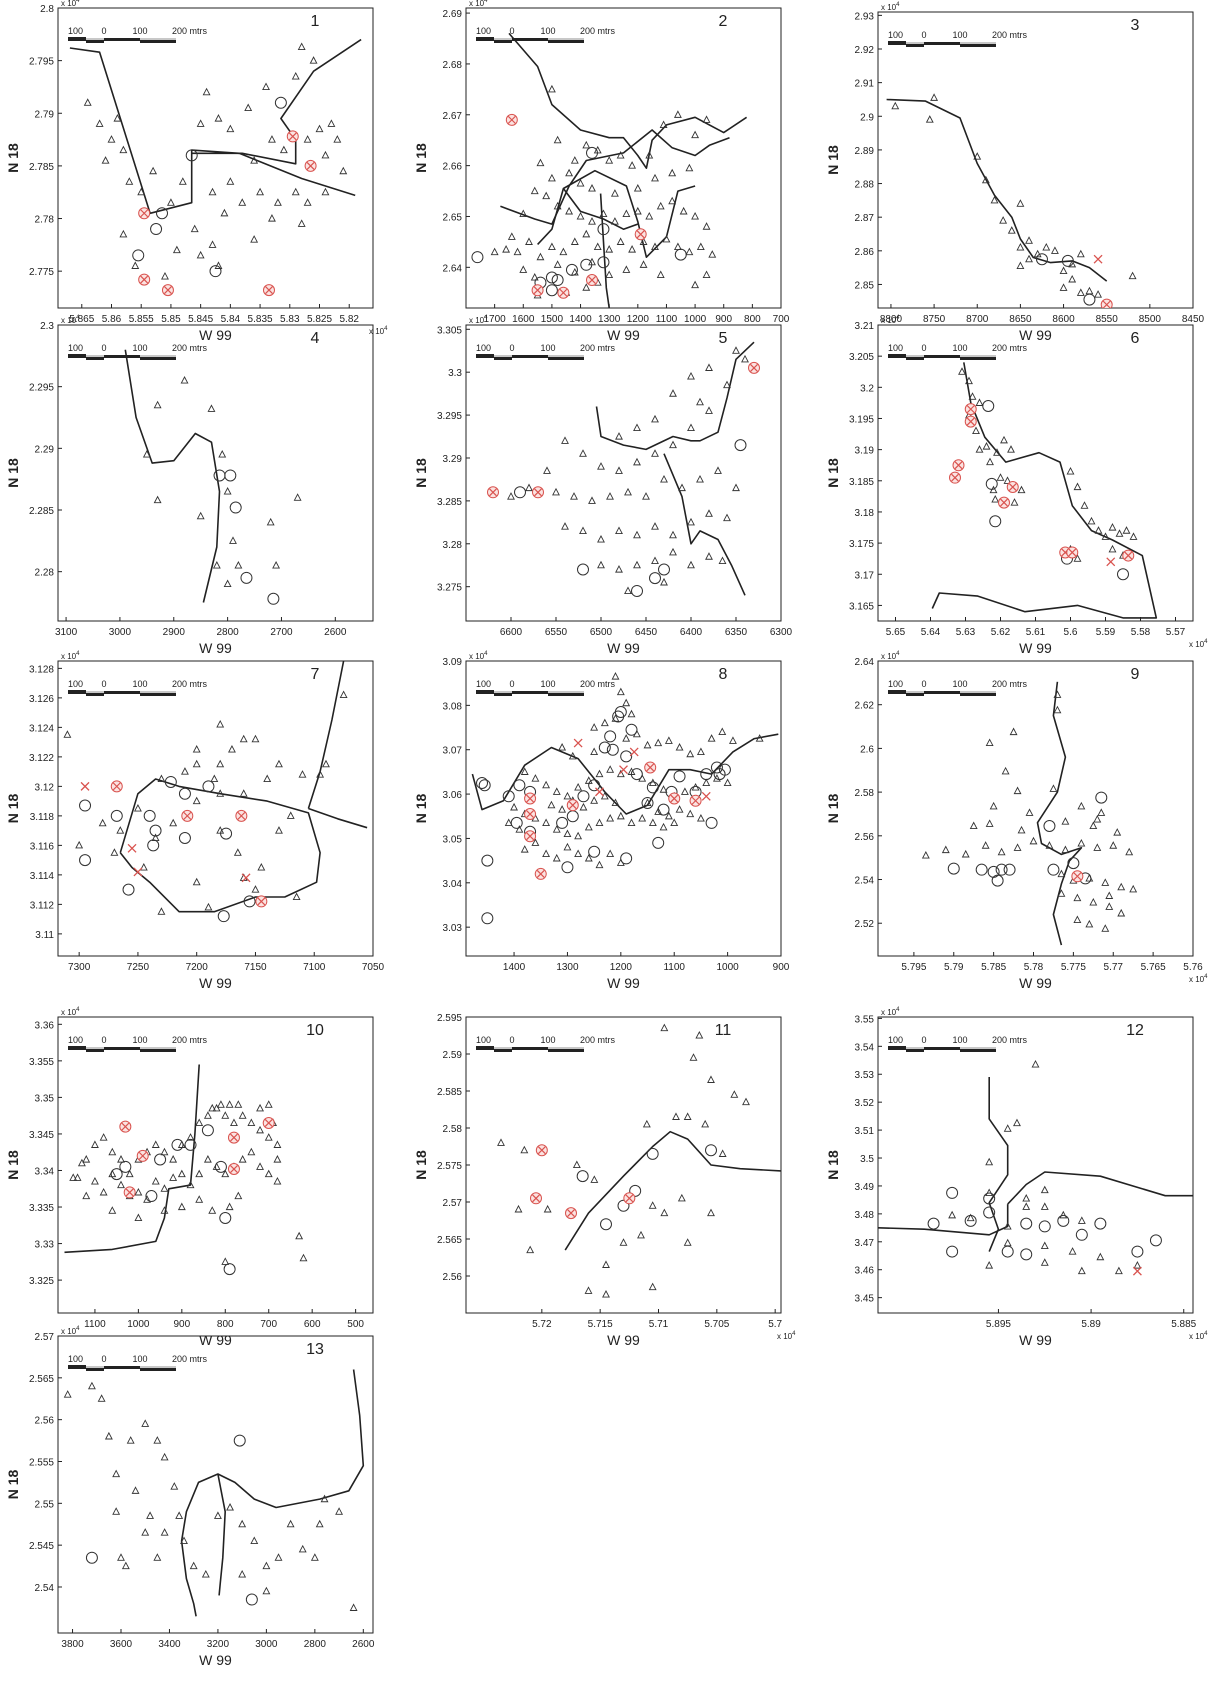  I want to click on x-tick-label: 1500, so click(552, 319).